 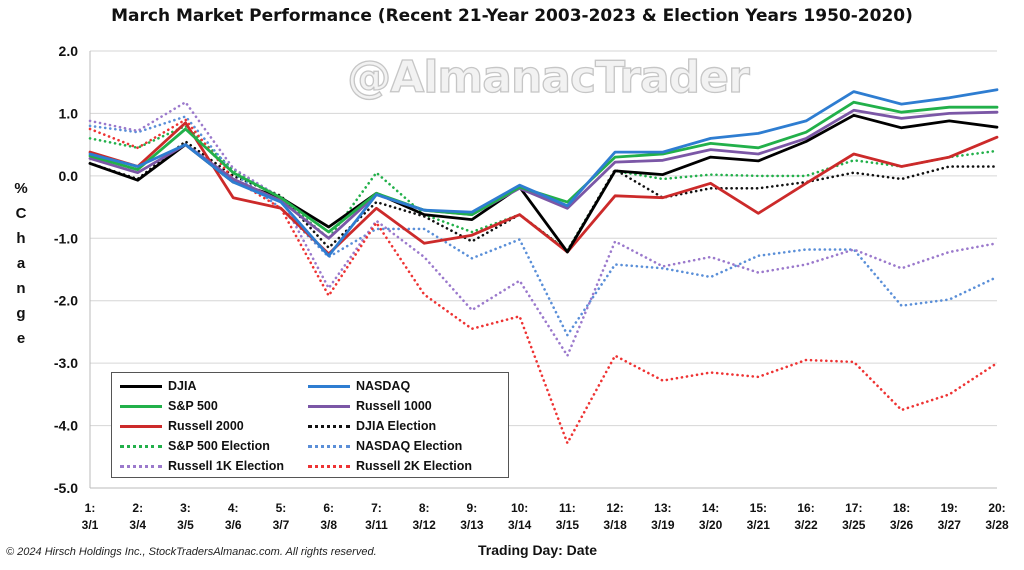 What do you see at coordinates (90, 525) in the screenshot?
I see `x-tick-date: 3/1` at bounding box center [90, 525].